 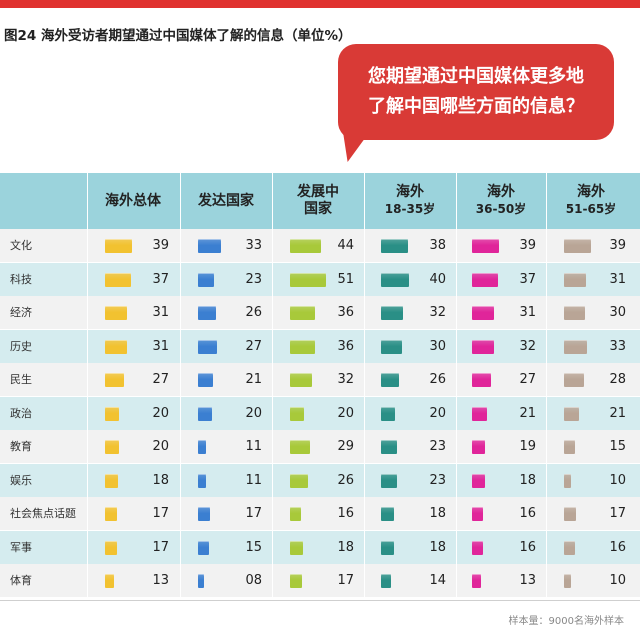 I want to click on speech-bubble-text: 您期望通过中国媒体更多地 了解中国哪些方面的信息？, so click(x=476, y=92).